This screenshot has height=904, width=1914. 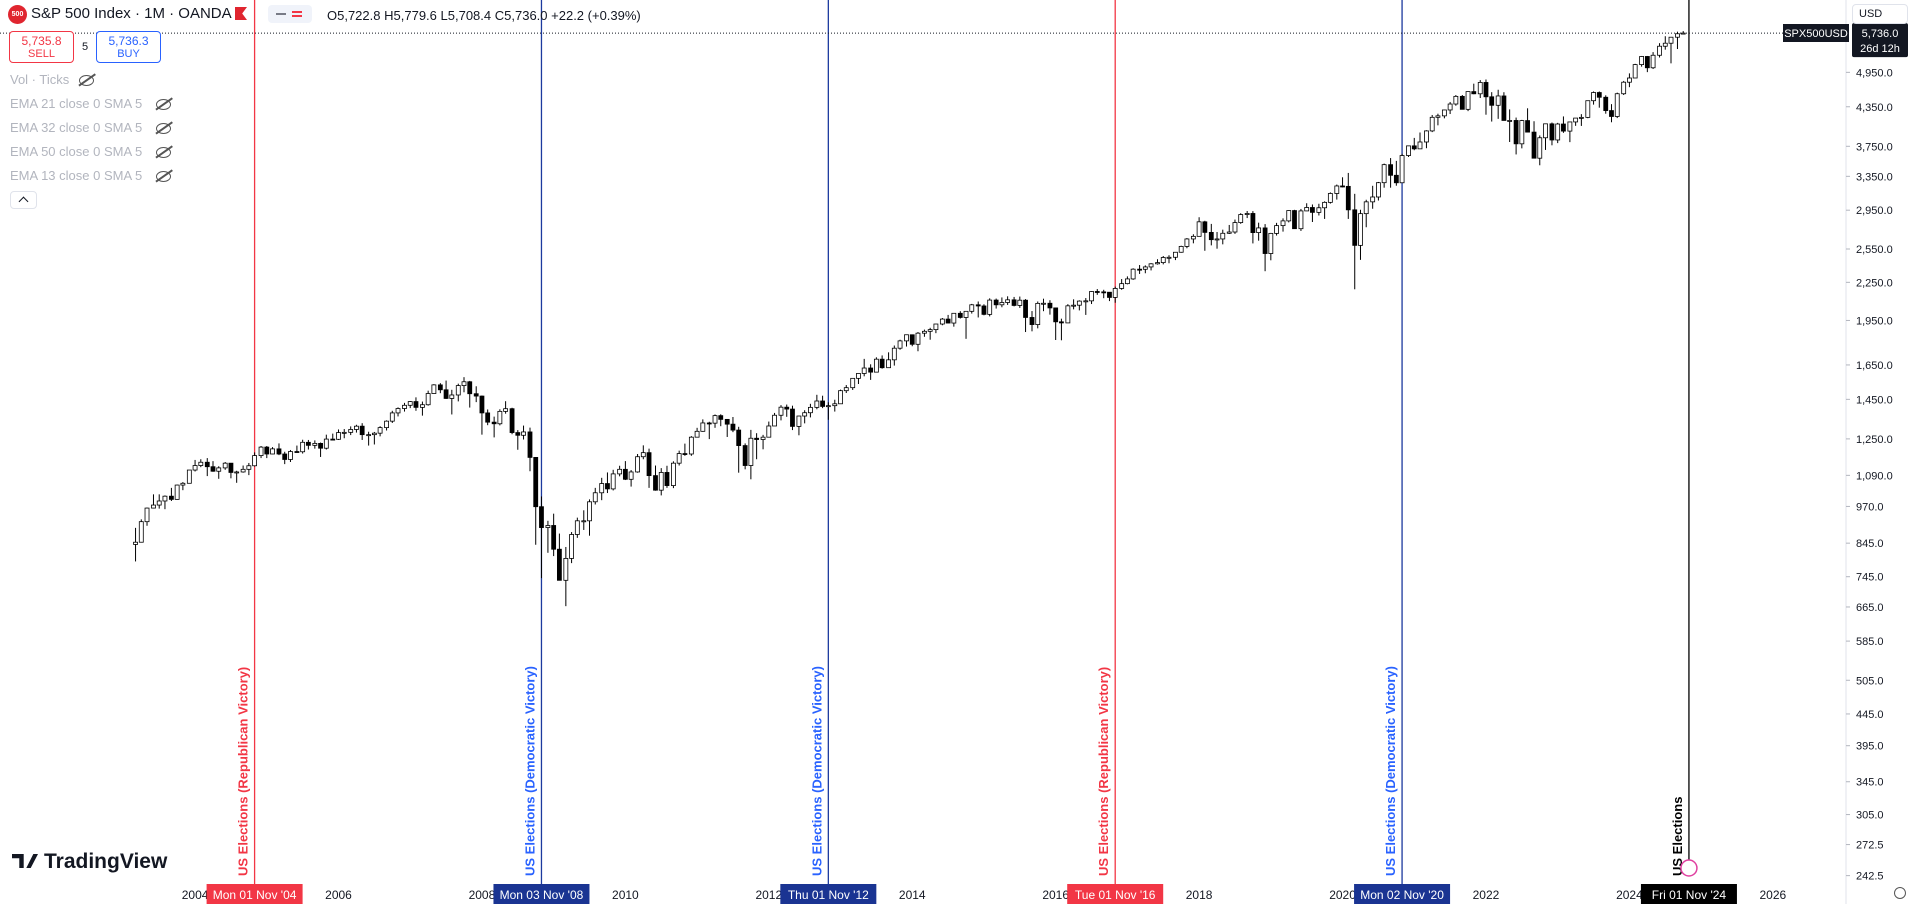 I want to click on currency-select: USD, so click(x=1880, y=14).